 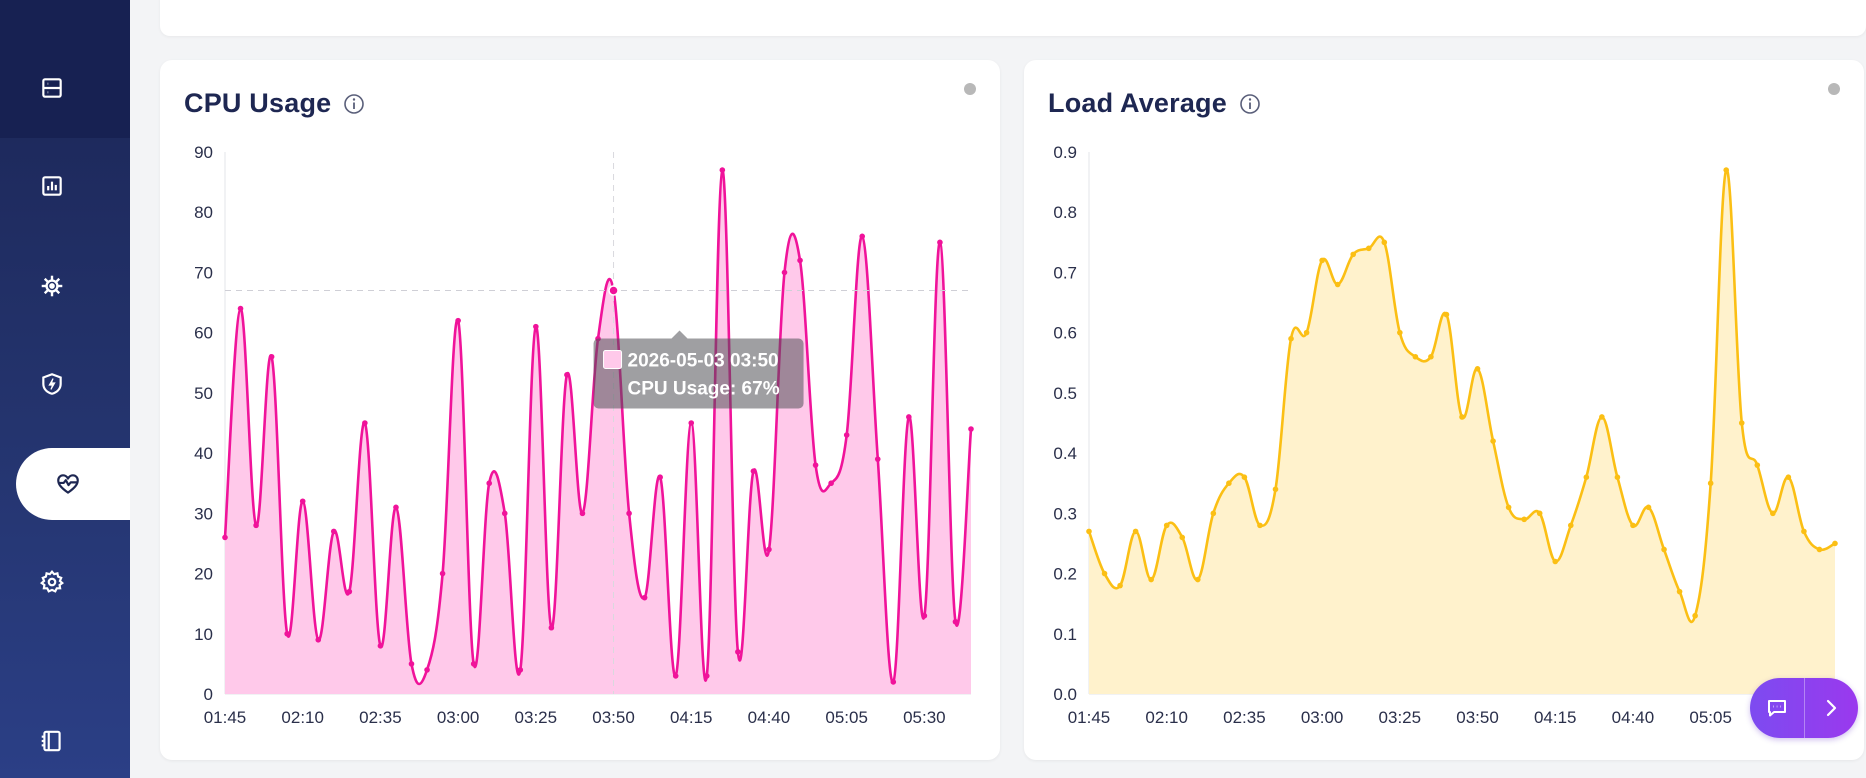 What do you see at coordinates (73, 484) in the screenshot?
I see `sidebar-item-health` at bounding box center [73, 484].